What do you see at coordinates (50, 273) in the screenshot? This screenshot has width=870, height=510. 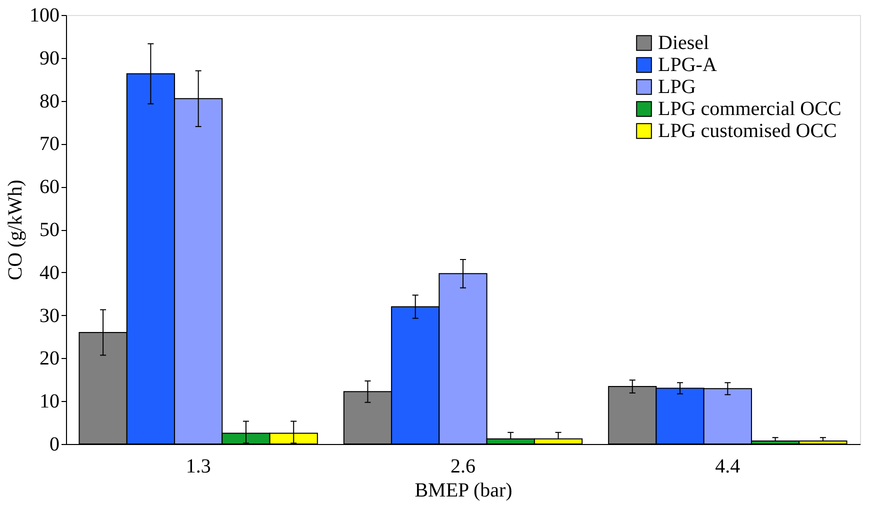 I see `y-tick-label: 40` at bounding box center [50, 273].